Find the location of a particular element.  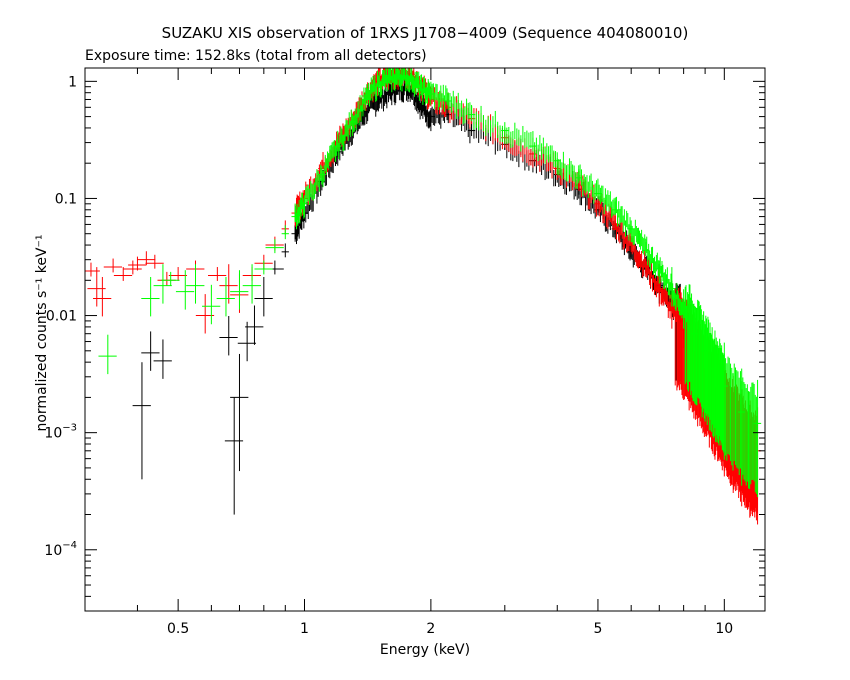

x-tick-label: 2 is located at coordinates (430, 629).